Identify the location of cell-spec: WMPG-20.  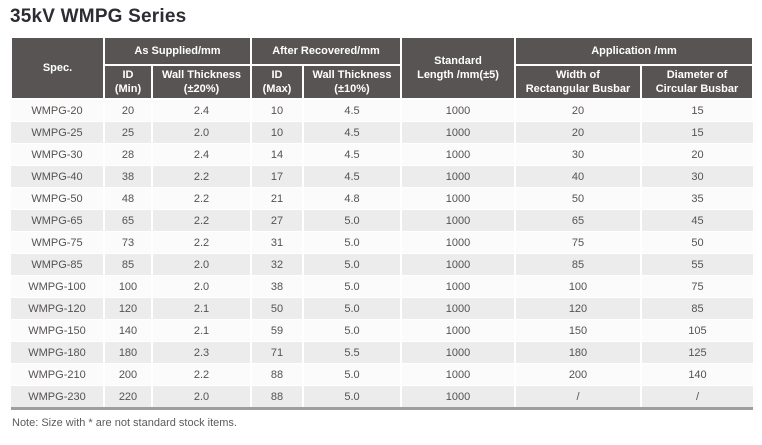
(57, 110).